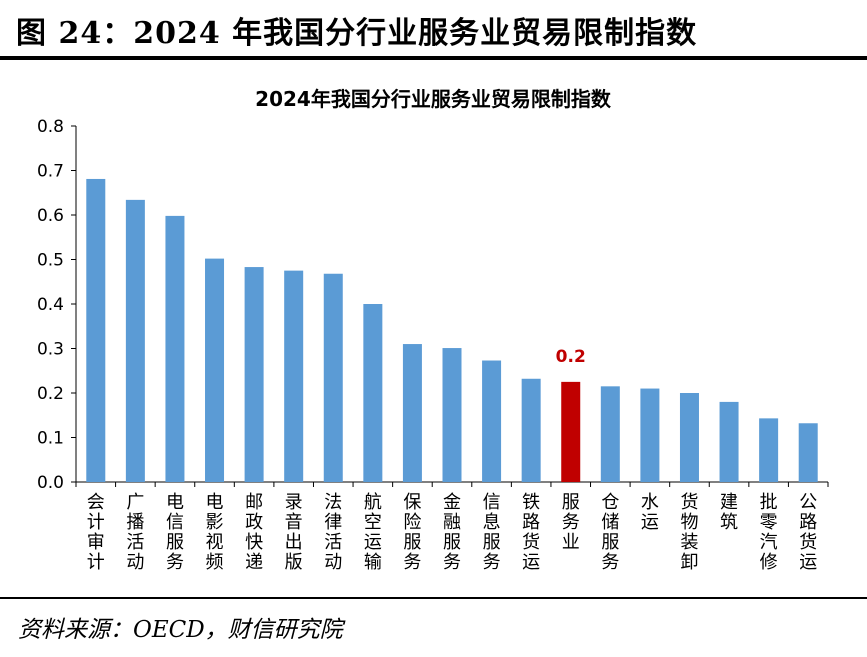 This screenshot has height=657, width=867. I want to click on figure-title: 图 24：2024 年我国分行业服务业贸易限制指数, so click(357, 33).